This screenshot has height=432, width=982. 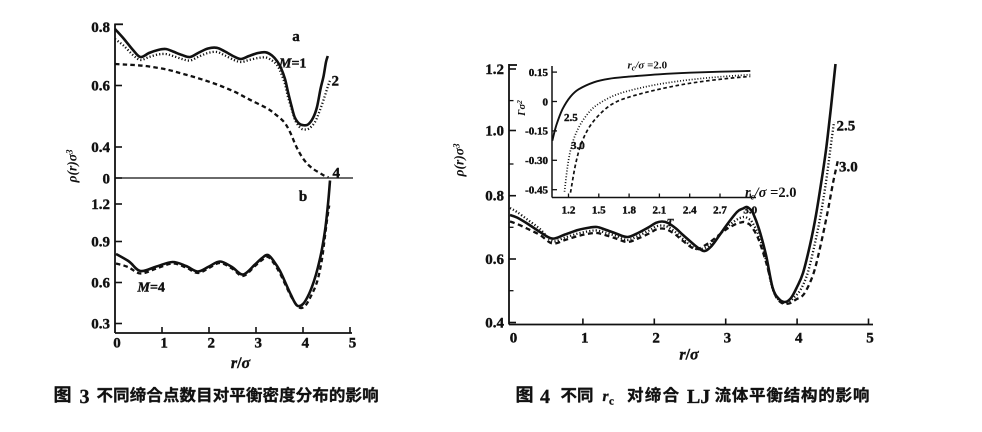 What do you see at coordinates (720, 211) in the screenshot?
I see `svg-text: 2.7` at bounding box center [720, 211].